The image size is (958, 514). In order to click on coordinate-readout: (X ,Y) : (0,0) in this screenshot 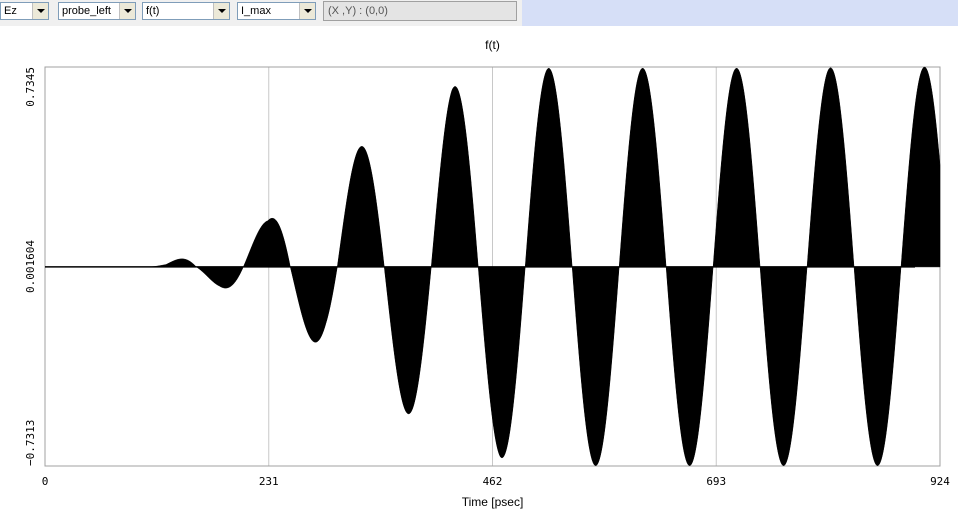, I will do `click(420, 11)`.